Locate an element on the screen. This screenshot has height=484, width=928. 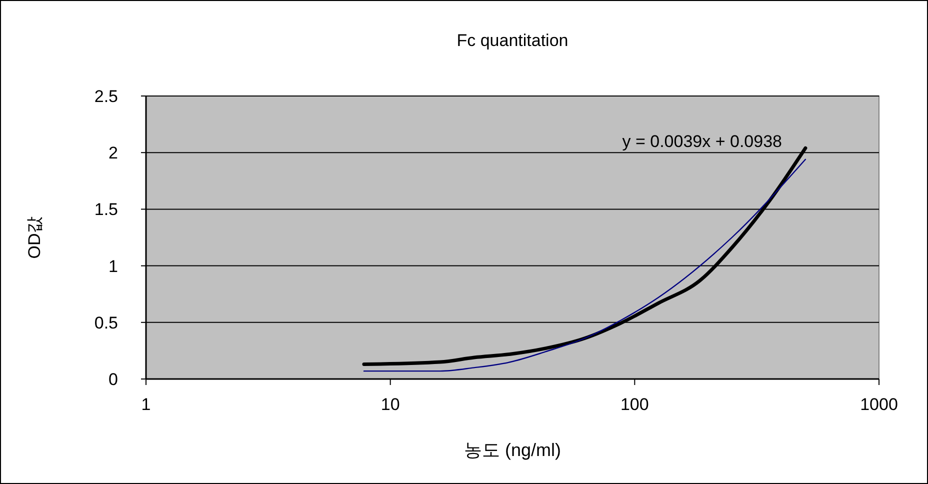
y-tick-label: 1.5 is located at coordinates (106, 210).